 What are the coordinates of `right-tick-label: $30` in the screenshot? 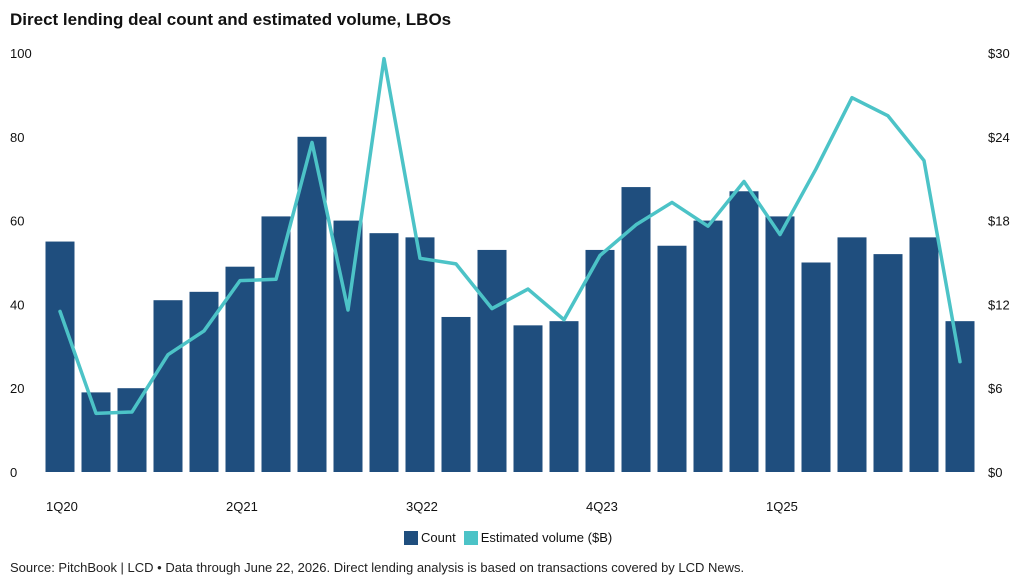 It's located at (999, 53).